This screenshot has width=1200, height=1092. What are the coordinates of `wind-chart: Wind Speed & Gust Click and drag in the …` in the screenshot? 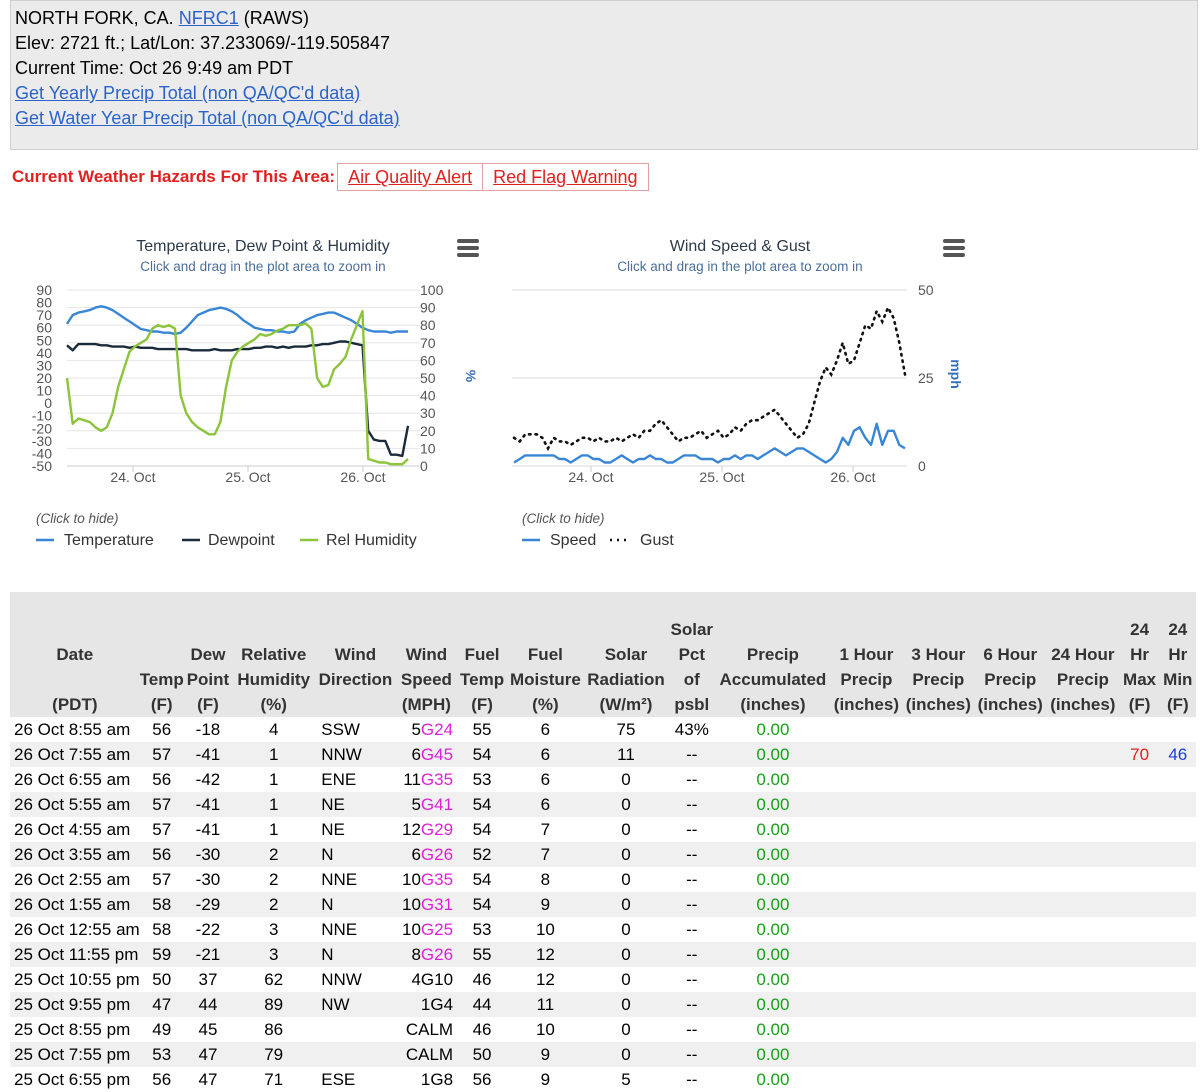 It's located at (745, 388).